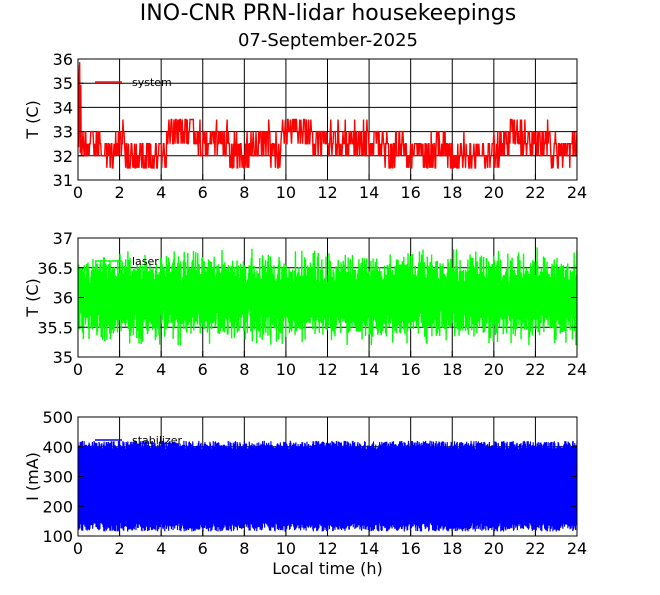 This screenshot has width=660, height=595. I want to click on legend-label-laser: laser, so click(145, 261).